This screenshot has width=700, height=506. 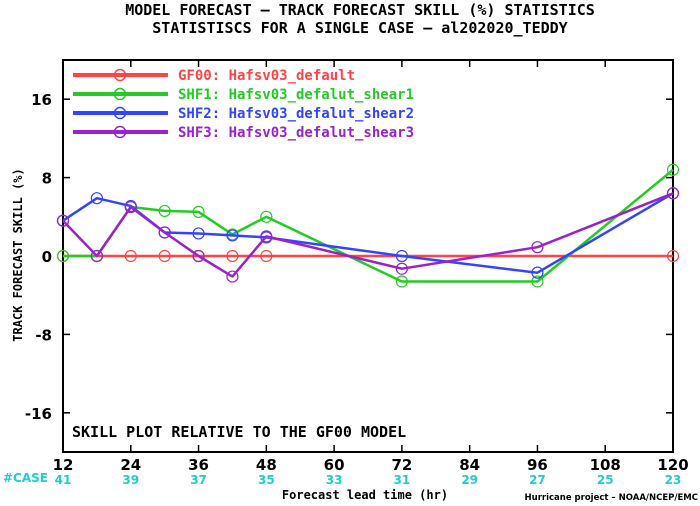 I want to click on case-count: 27, so click(x=537, y=480).